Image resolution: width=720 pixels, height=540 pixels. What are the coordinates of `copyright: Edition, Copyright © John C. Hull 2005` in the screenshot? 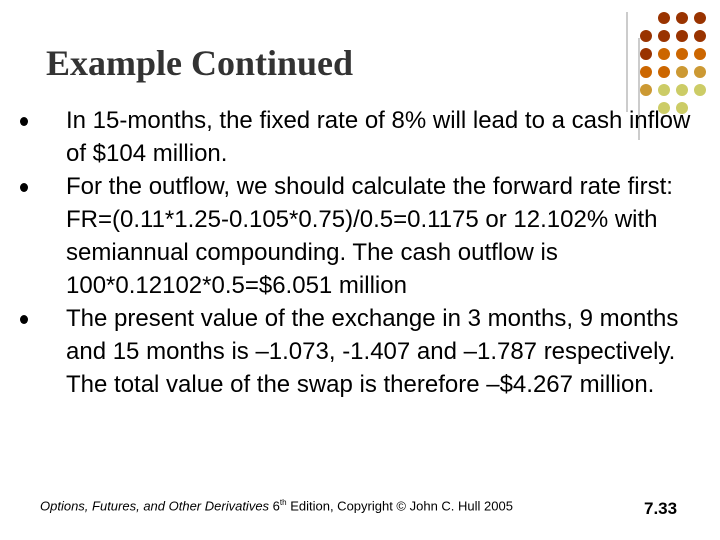 It's located at (401, 506).